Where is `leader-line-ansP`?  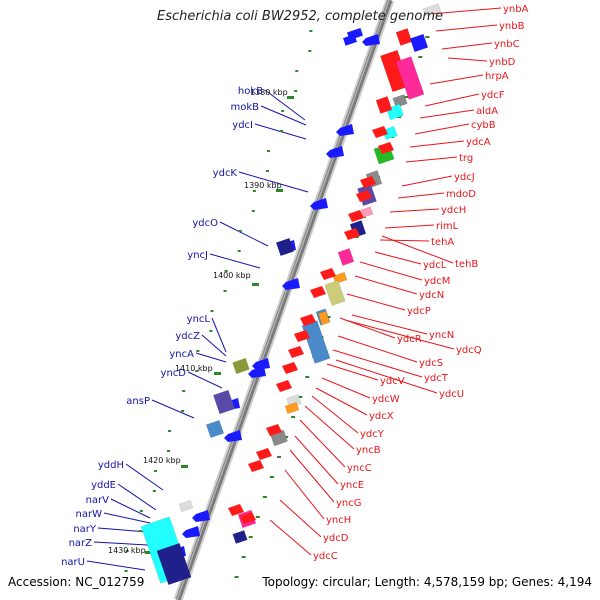 leader-line-ansP is located at coordinates (173, 409).